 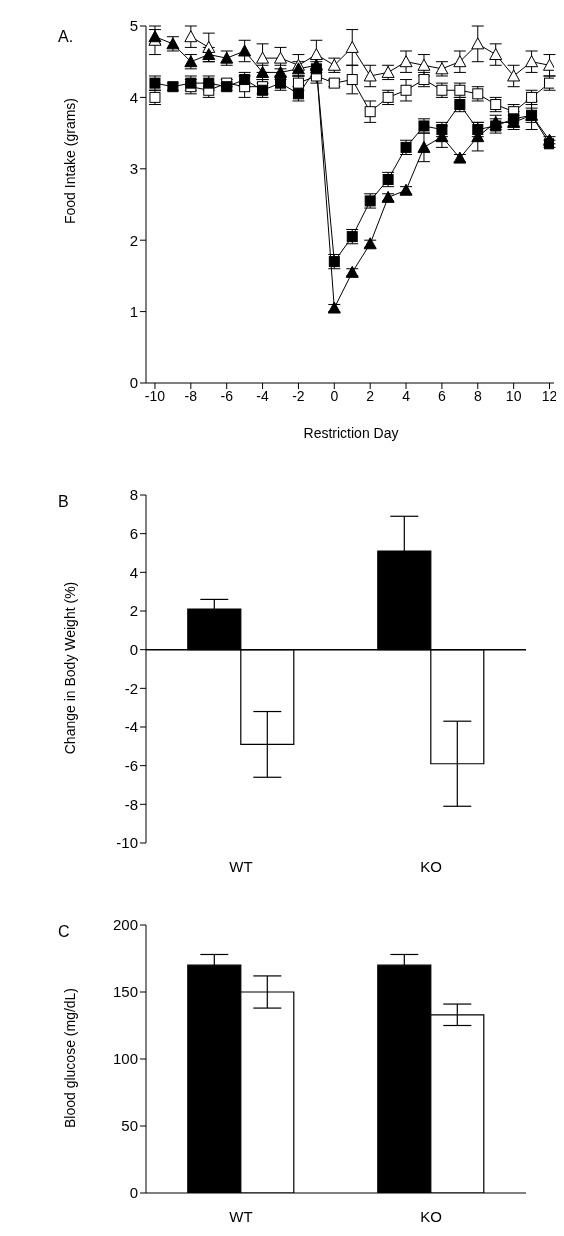 I want to click on y-axis-title: Food Intake (grams), so click(x=70, y=161).